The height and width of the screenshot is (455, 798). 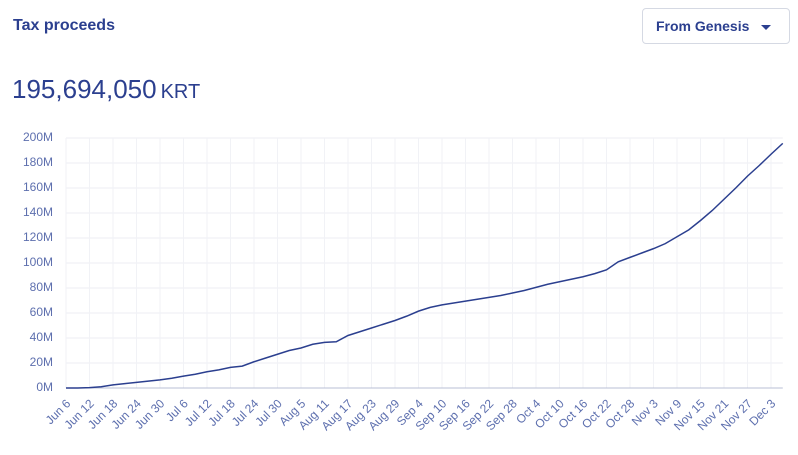 I want to click on y-tick-label: 80M, so click(x=41, y=287).